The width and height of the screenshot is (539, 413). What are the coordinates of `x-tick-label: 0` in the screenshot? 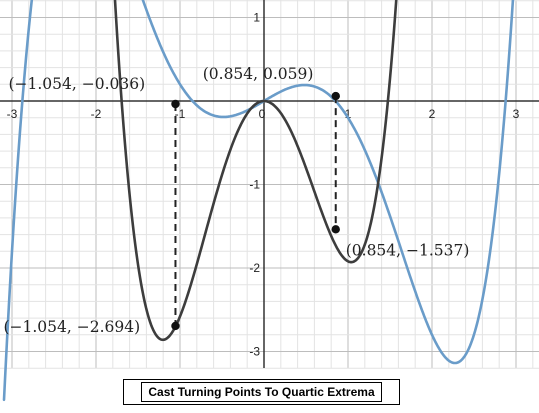 It's located at (262, 114).